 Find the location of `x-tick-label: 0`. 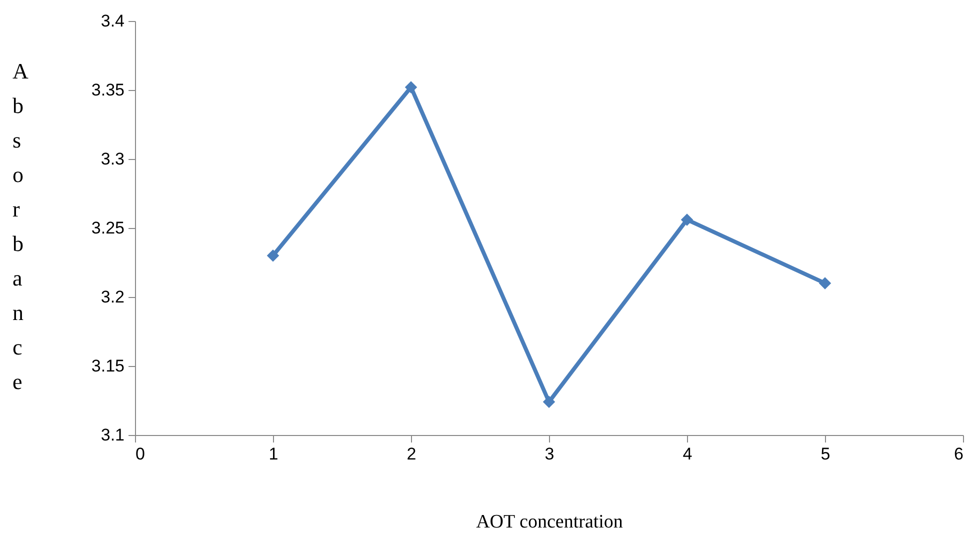

x-tick-label: 0 is located at coordinates (140, 454).